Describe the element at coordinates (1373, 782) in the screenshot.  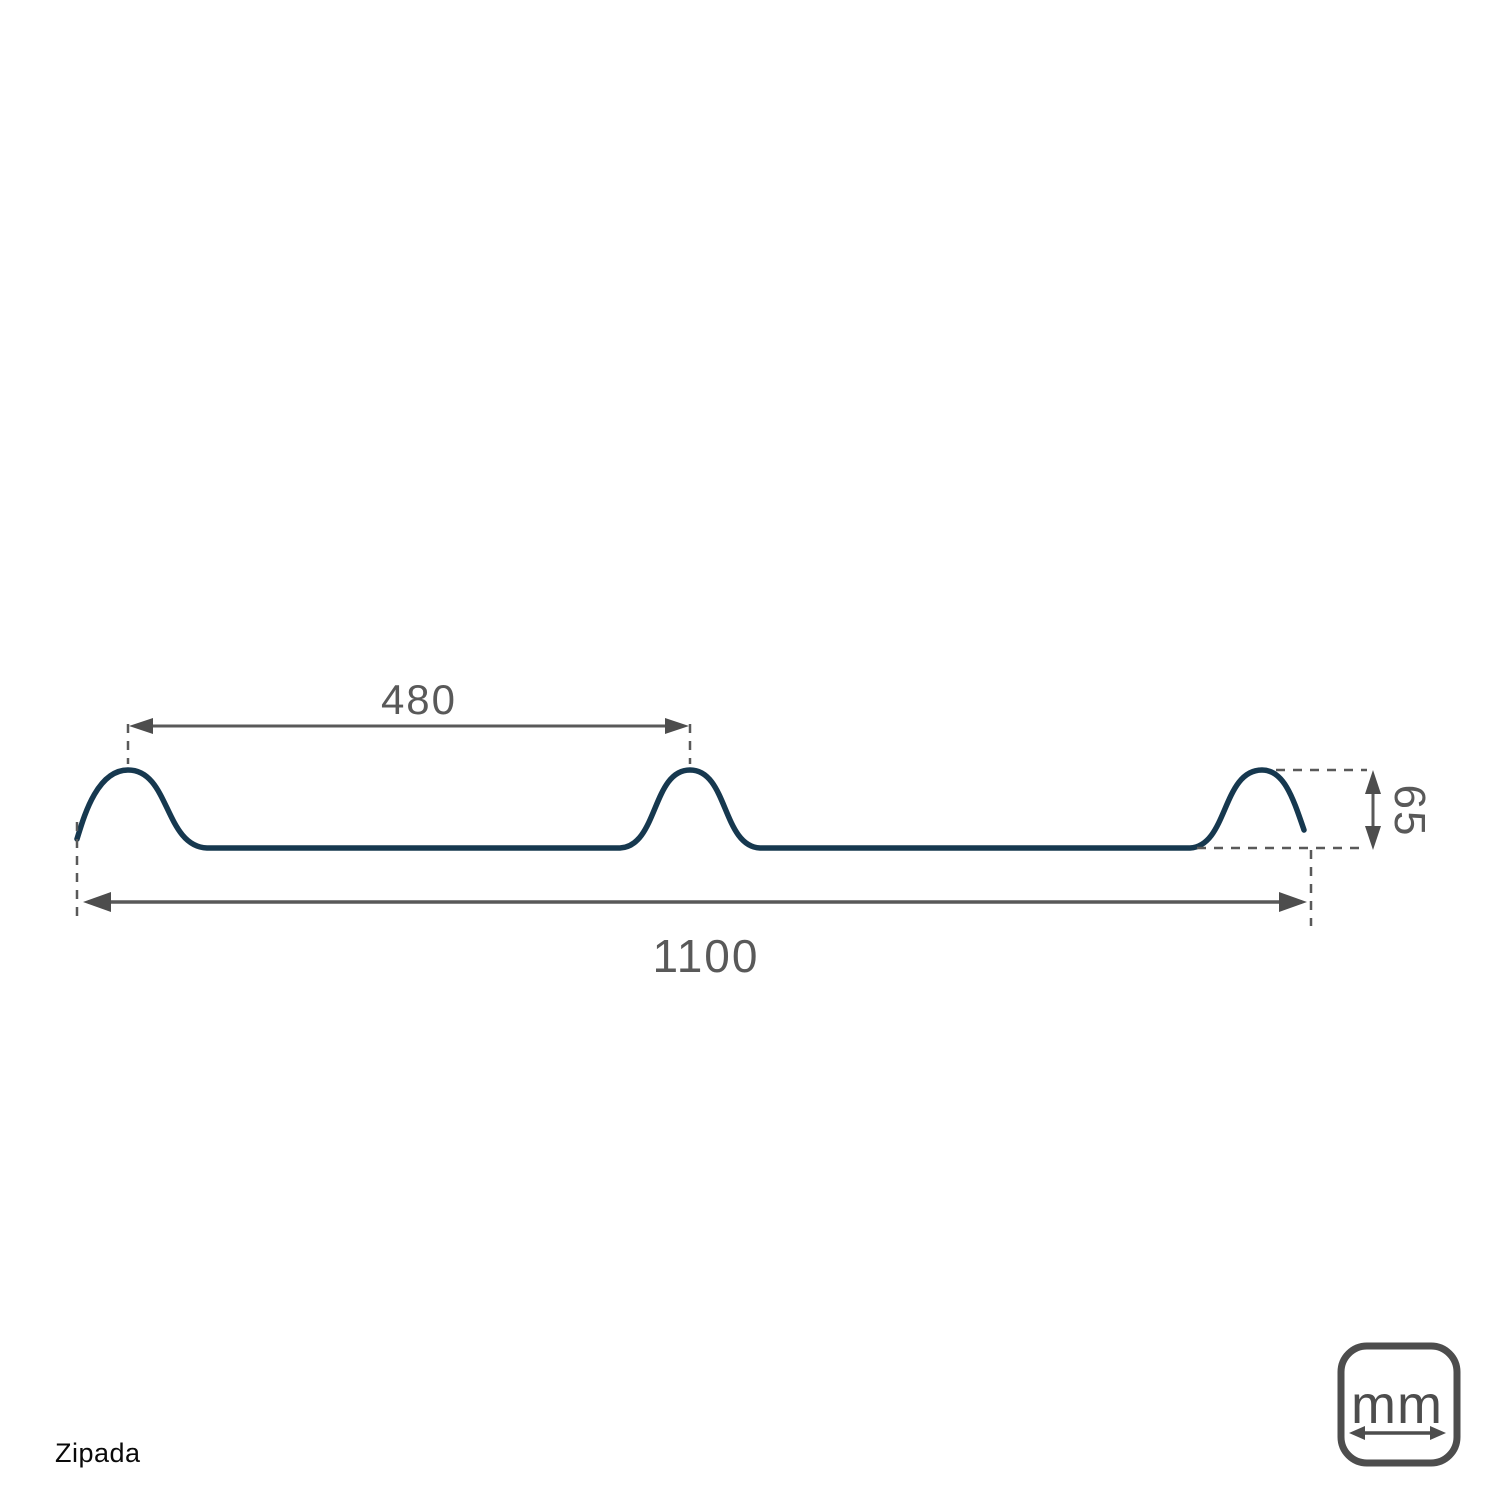
I see `arrowhead-up-icon` at that location.